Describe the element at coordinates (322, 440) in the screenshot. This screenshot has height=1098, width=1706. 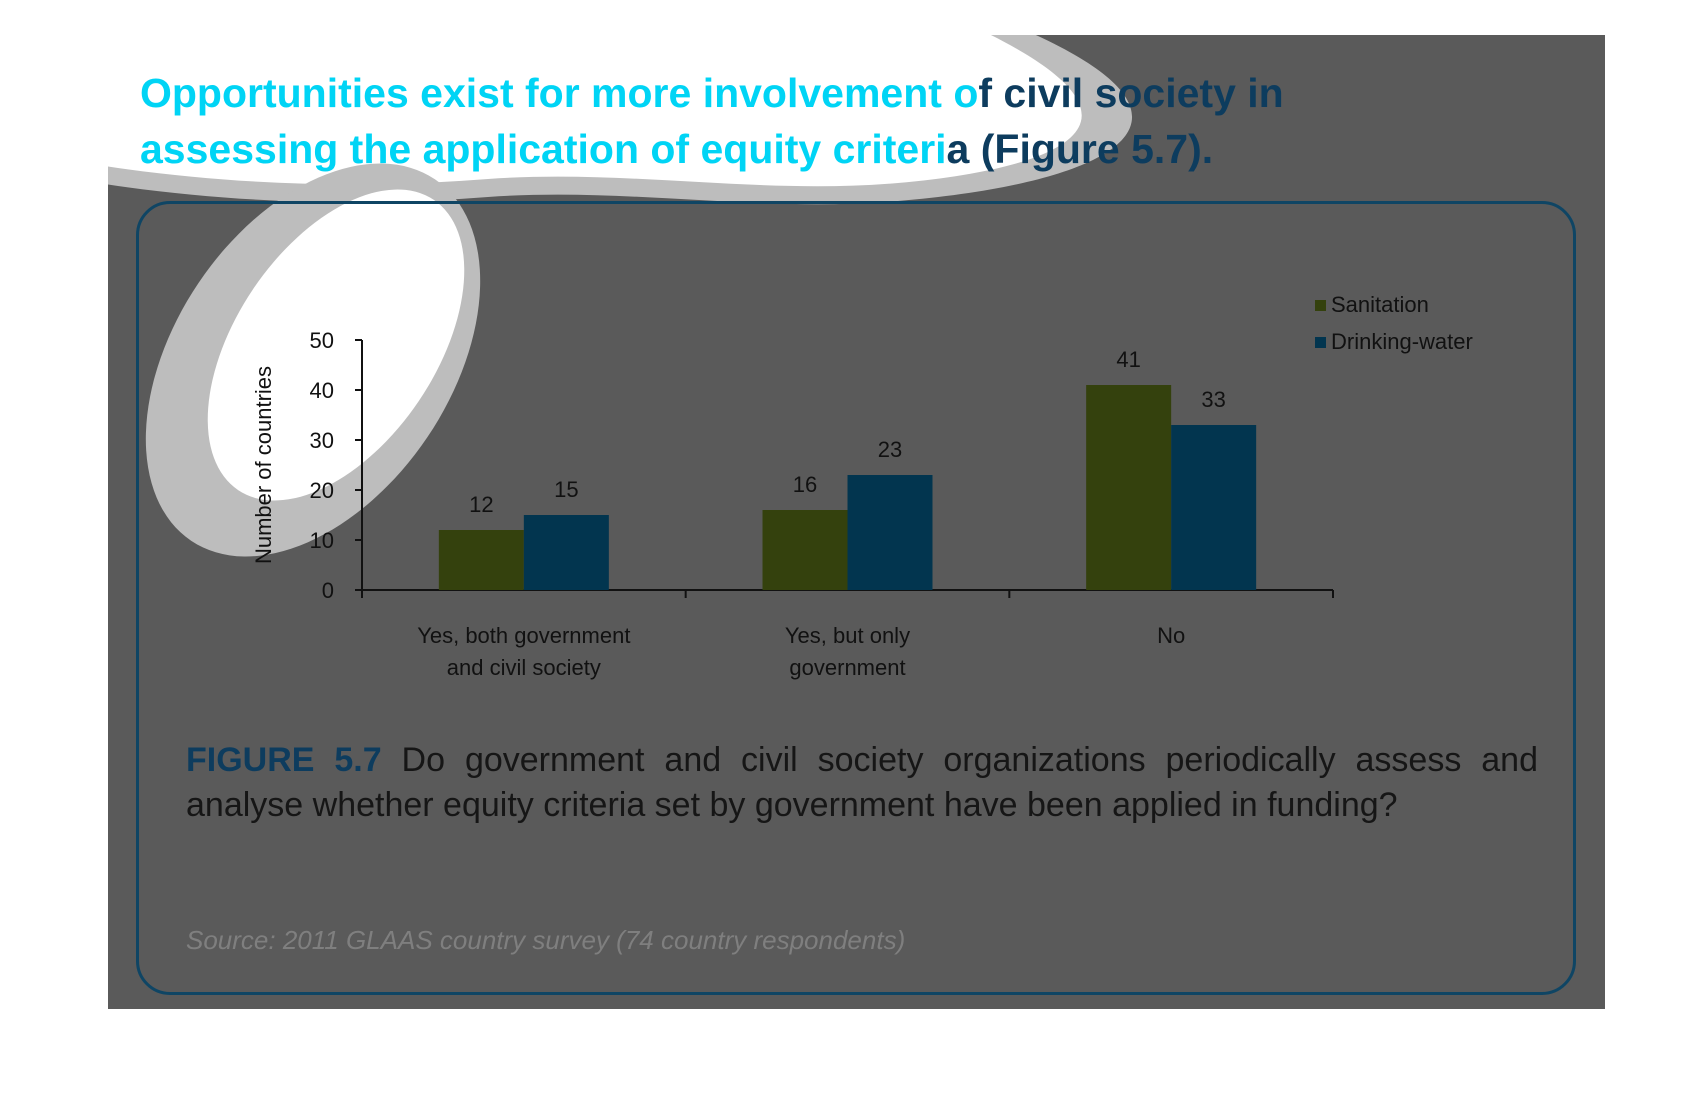
I see `y-tick-label: 30` at that location.